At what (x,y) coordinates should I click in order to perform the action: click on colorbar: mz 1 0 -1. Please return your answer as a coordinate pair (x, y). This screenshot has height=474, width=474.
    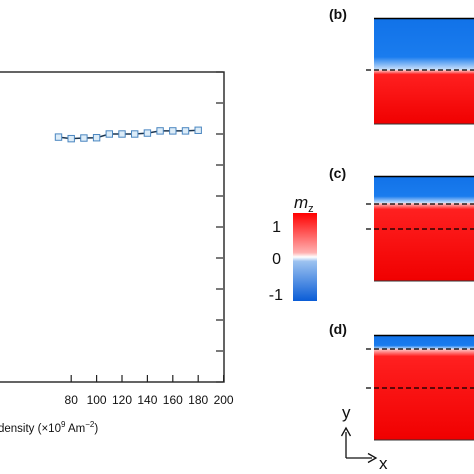
    Looking at the image, I should click on (293, 248).